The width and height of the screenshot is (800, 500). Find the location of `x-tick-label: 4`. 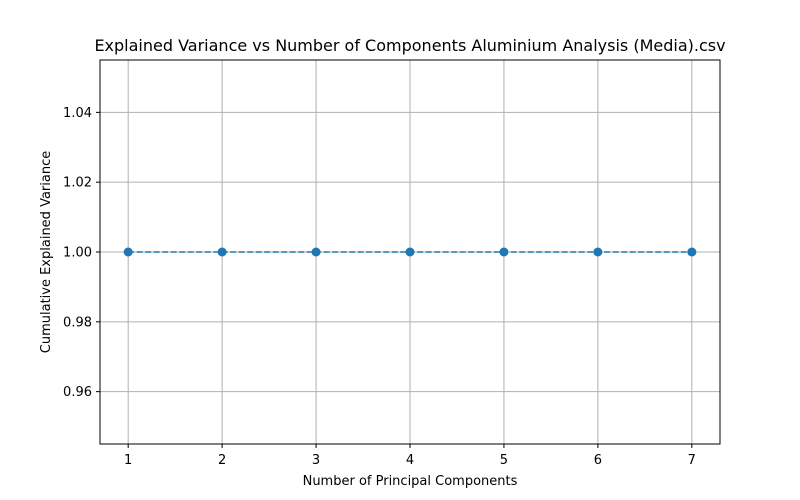

x-tick-label: 4 is located at coordinates (410, 460).